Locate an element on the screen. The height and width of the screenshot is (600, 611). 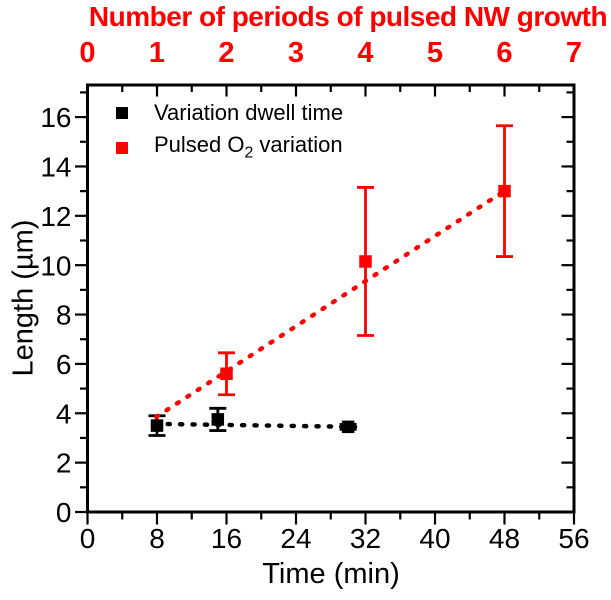
top-tick-label: 6 is located at coordinates (504, 53).